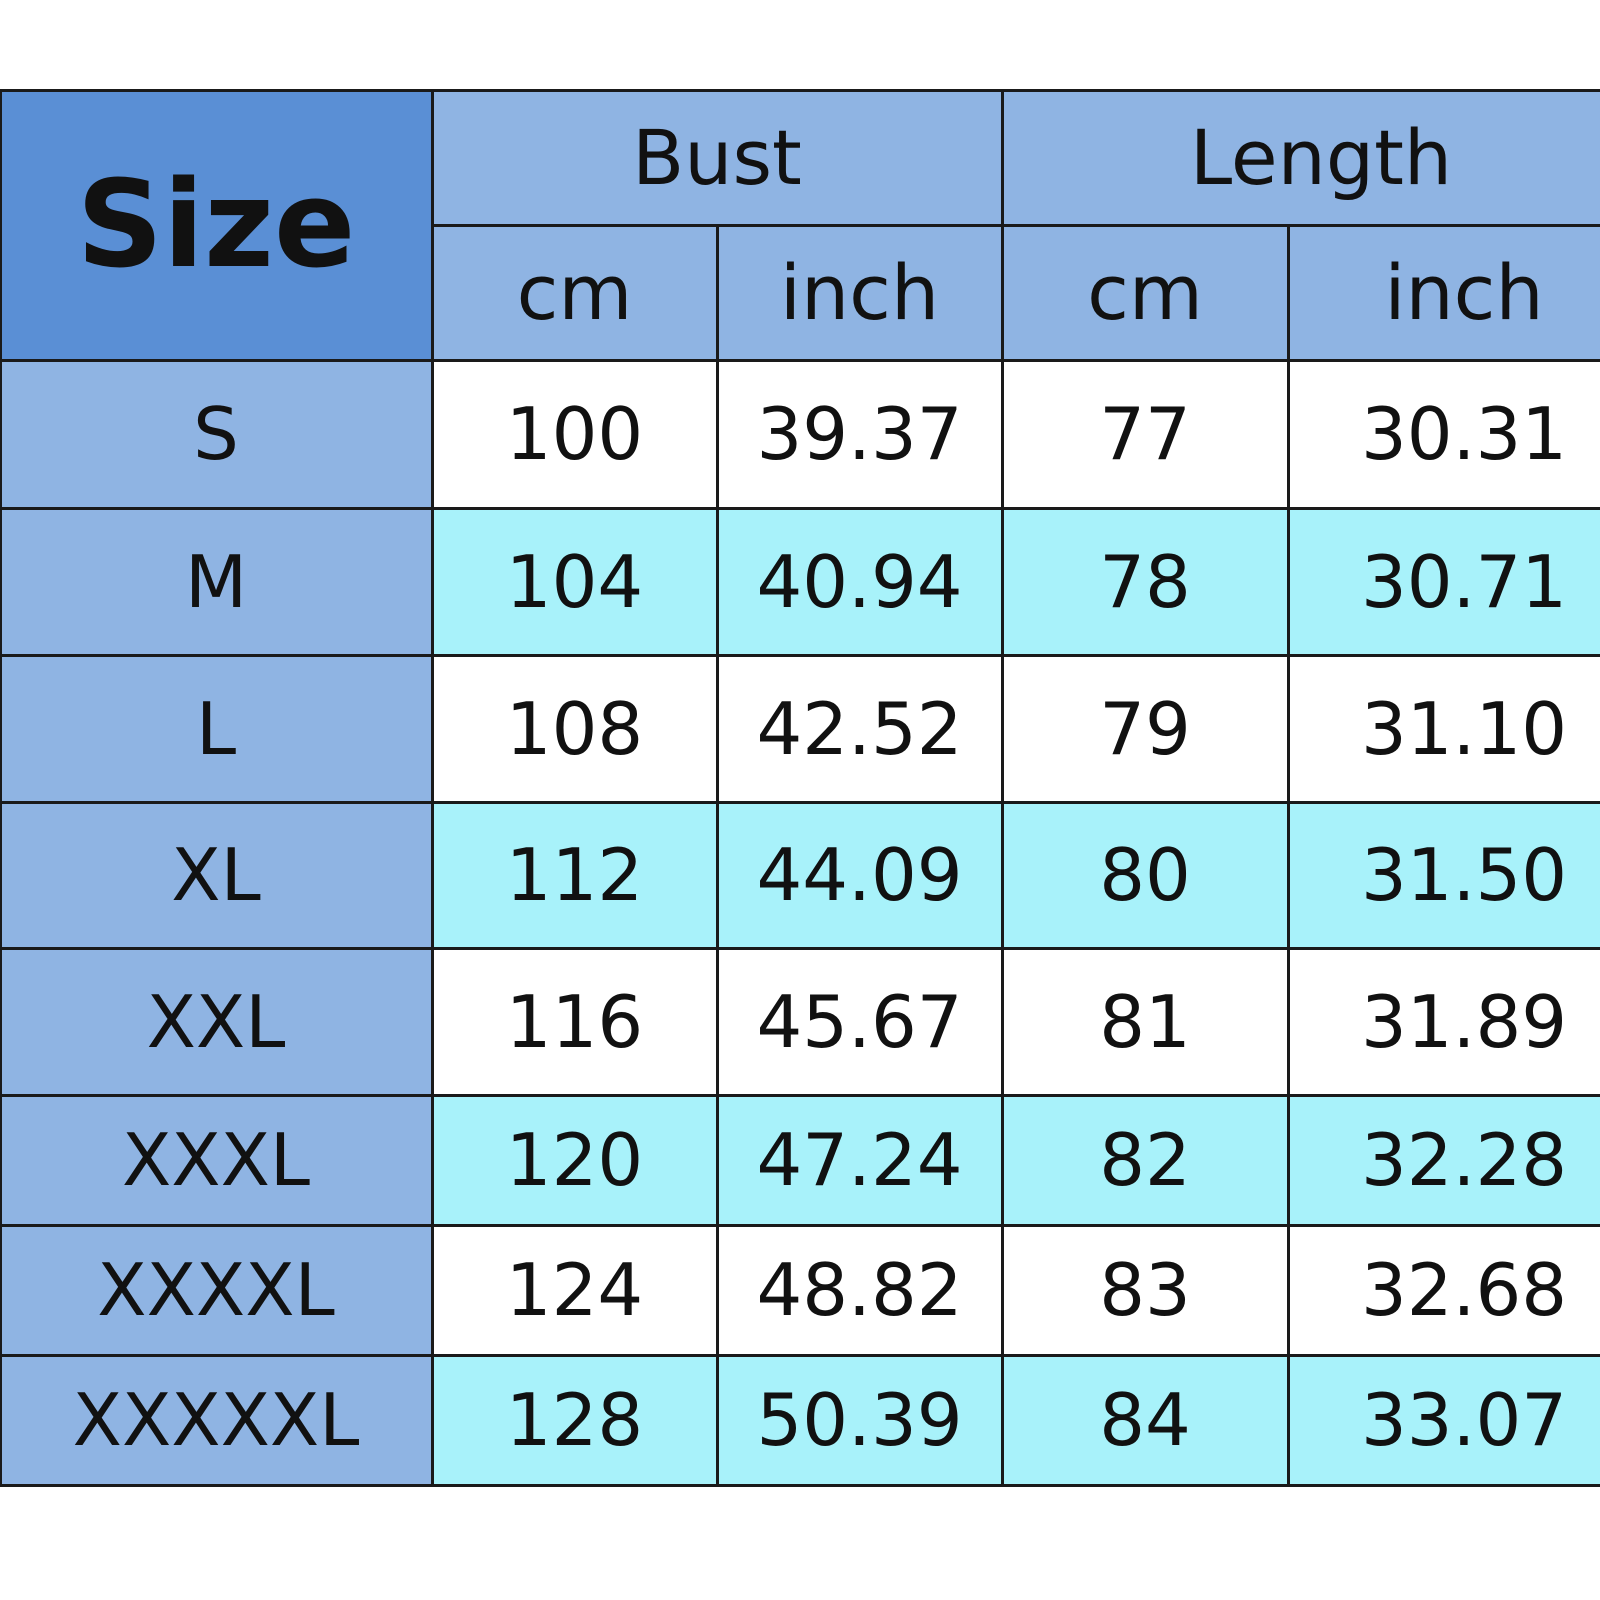  I want to click on value-cell: 32.28, so click(1443, 1160).